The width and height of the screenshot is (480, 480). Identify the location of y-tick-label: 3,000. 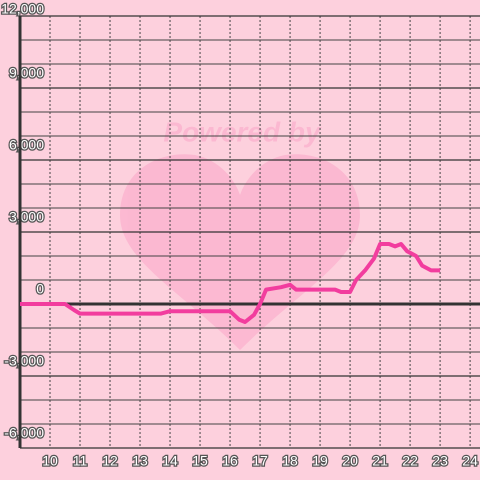
(26, 217).